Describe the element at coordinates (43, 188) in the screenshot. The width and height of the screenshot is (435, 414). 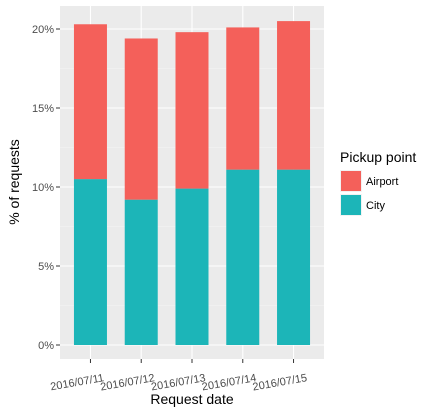
I see `y-tick-label: 10%` at that location.